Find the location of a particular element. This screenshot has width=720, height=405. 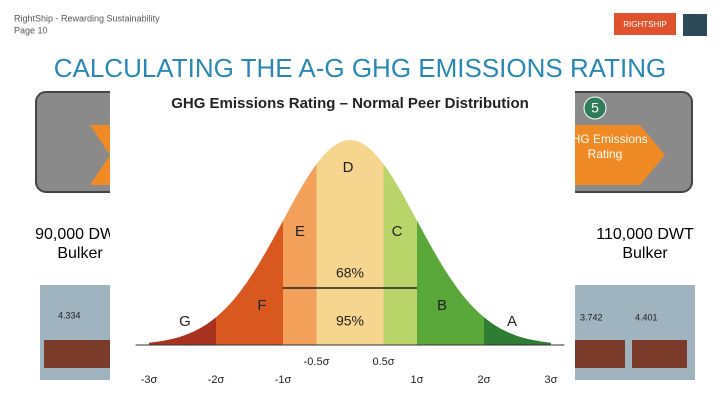

logo: RIGHTSHIP is located at coordinates (645, 24).